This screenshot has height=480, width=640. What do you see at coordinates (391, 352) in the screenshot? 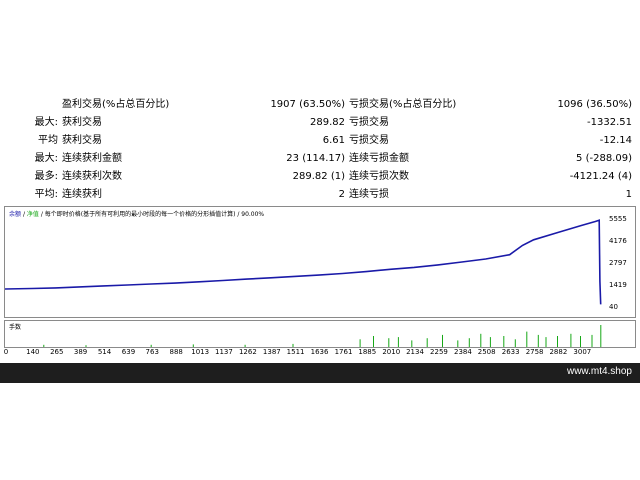
I see `x-tick-label: 2010` at bounding box center [391, 352].